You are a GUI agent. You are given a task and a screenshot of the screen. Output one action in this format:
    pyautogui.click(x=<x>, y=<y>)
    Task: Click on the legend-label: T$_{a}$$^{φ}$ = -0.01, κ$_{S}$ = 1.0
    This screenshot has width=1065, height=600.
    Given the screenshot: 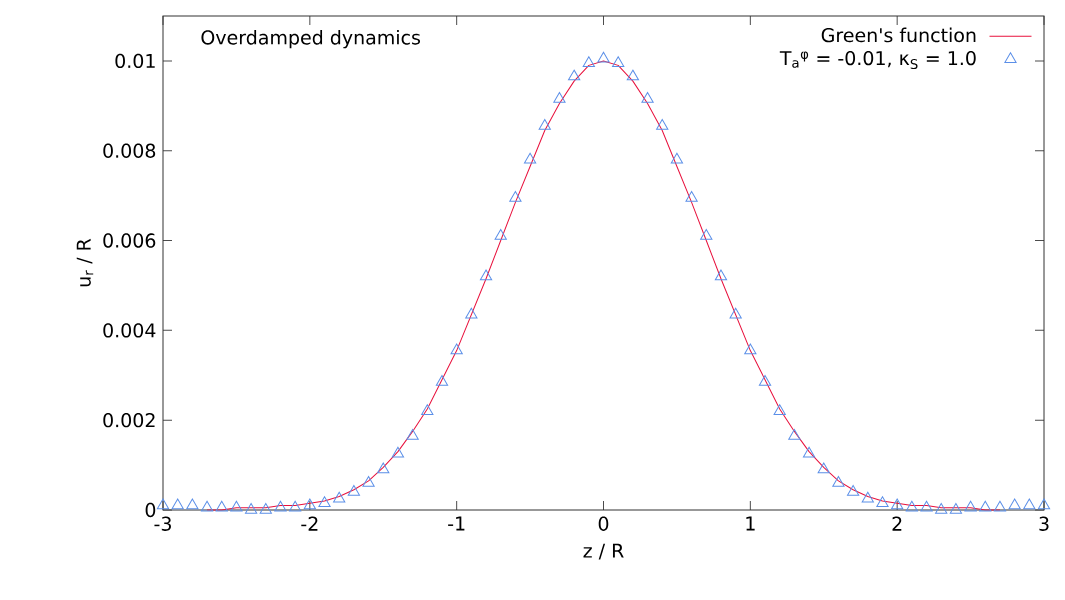 What is the action you would take?
    pyautogui.click(x=877, y=60)
    